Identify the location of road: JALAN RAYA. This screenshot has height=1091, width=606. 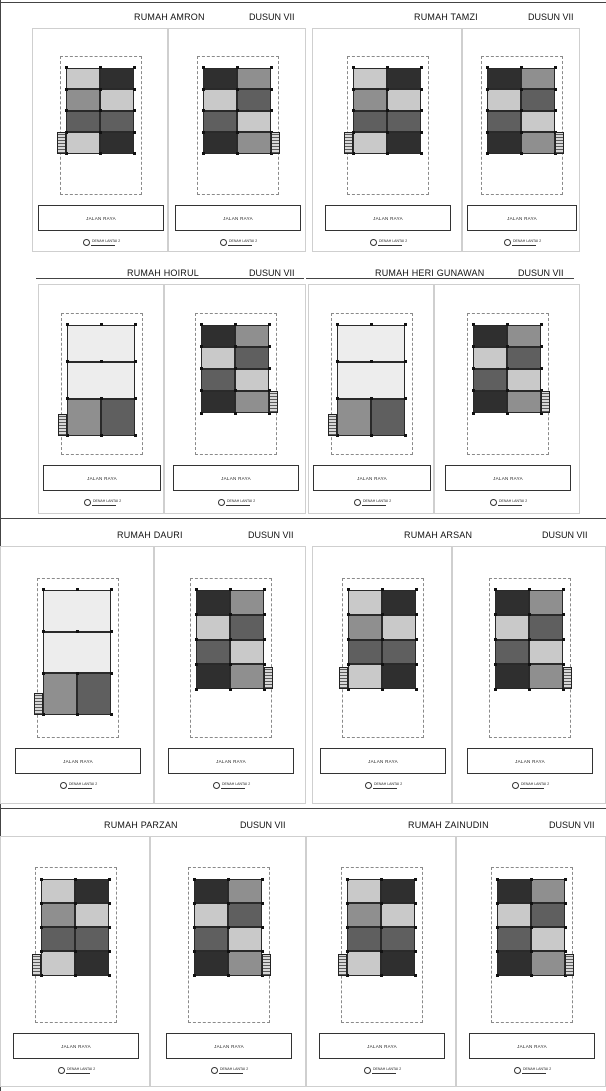
(530, 760).